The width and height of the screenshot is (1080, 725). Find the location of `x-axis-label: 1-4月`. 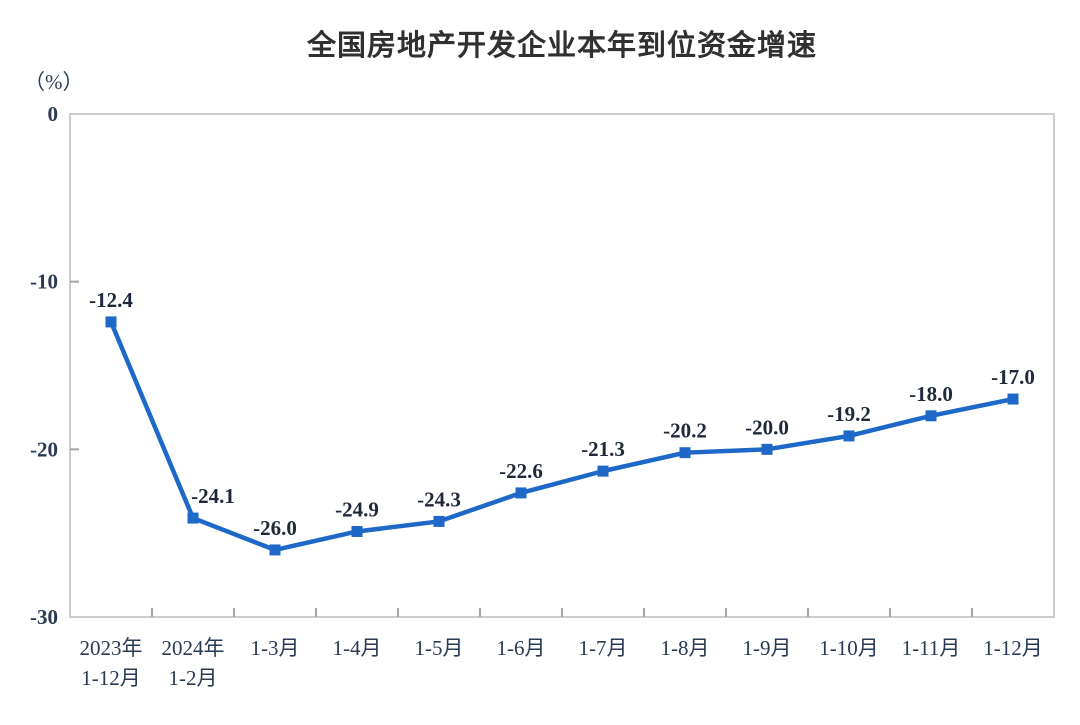

x-axis-label: 1-4月 is located at coordinates (357, 648).